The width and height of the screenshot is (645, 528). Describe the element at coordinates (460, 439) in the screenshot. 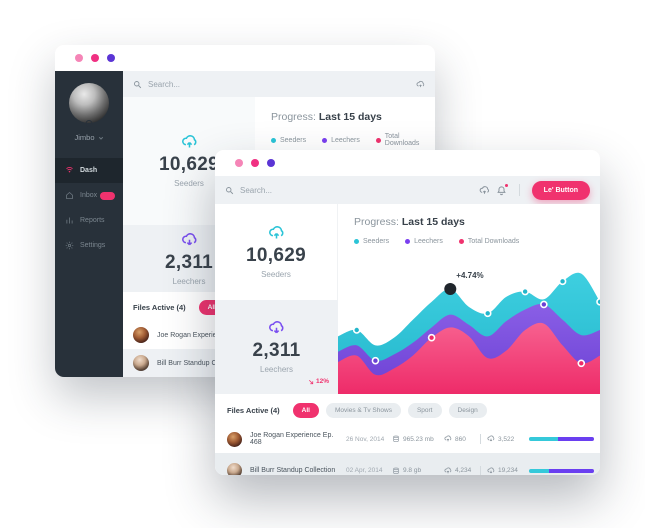

I see `file-seeders: 860` at that location.